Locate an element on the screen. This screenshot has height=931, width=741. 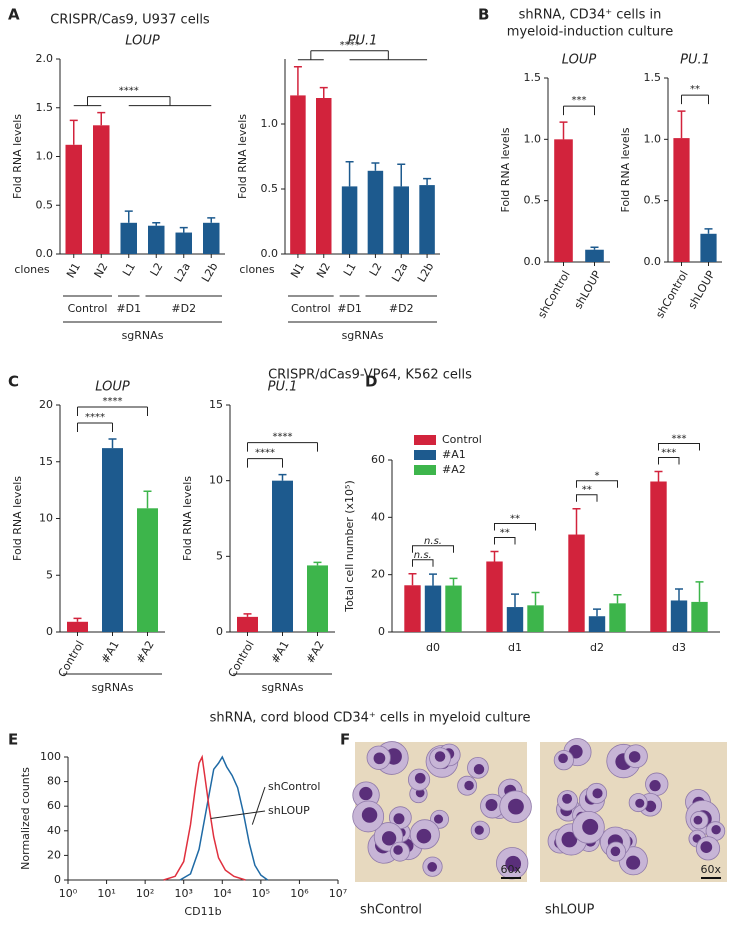
section-title: shRNA, CD34⁺ cells in is located at coordinates (590, 15).